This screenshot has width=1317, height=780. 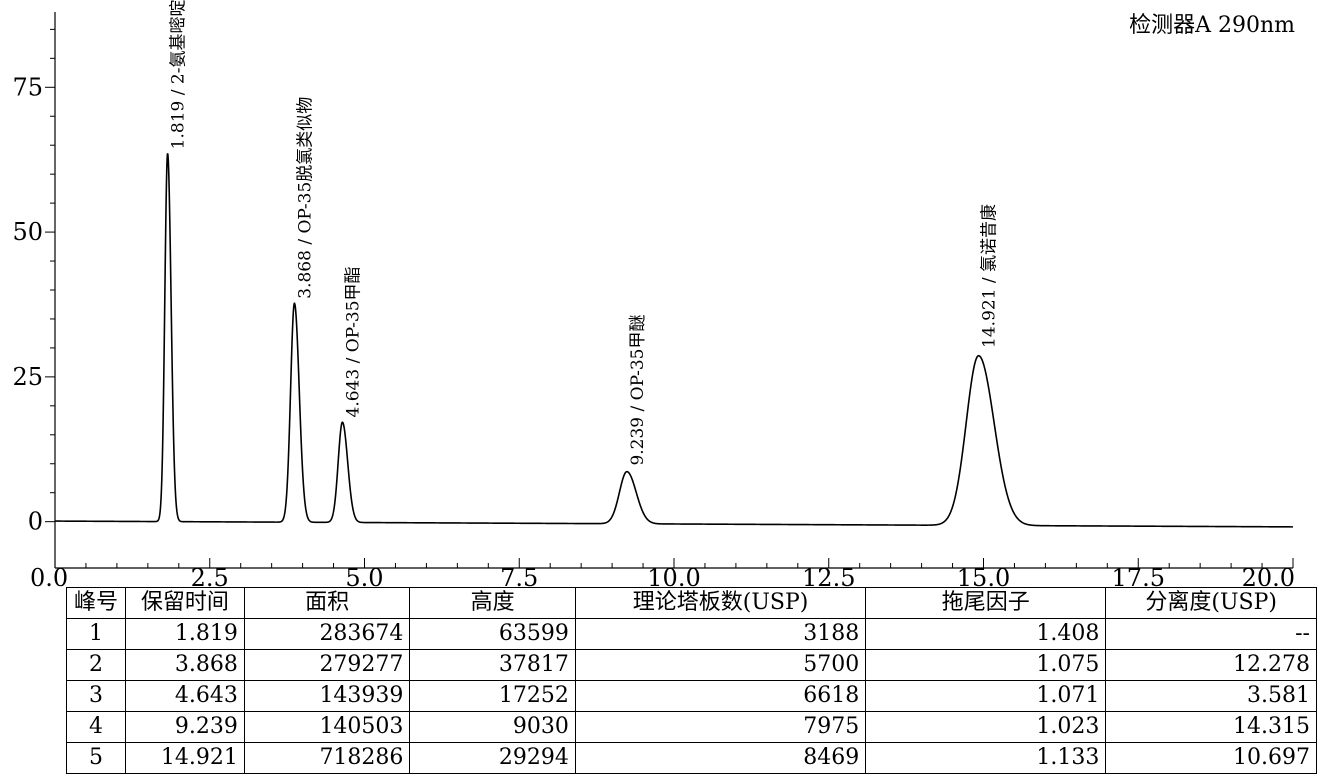 What do you see at coordinates (327, 634) in the screenshot?
I see `table-cell: 283674` at bounding box center [327, 634].